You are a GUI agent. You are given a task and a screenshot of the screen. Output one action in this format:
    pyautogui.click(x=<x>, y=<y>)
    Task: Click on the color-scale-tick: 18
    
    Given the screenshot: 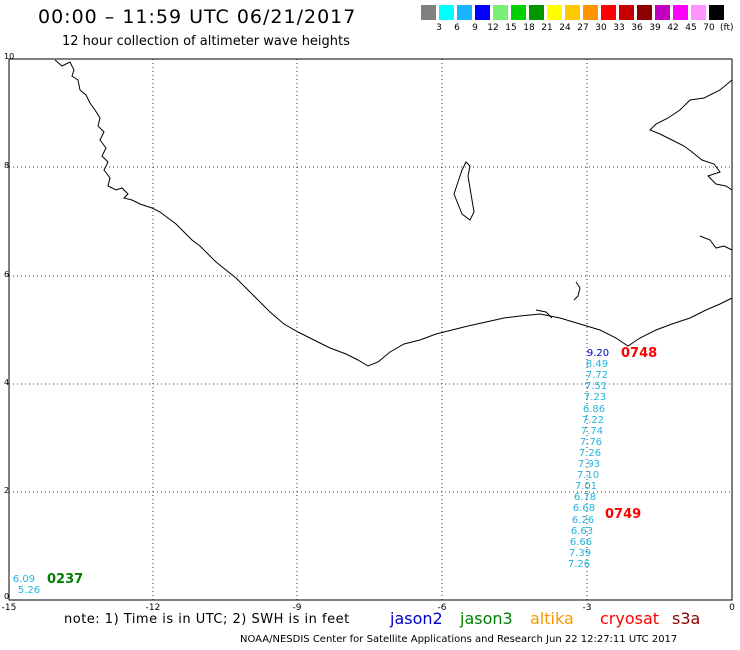 What is the action you would take?
    pyautogui.click(x=529, y=28)
    